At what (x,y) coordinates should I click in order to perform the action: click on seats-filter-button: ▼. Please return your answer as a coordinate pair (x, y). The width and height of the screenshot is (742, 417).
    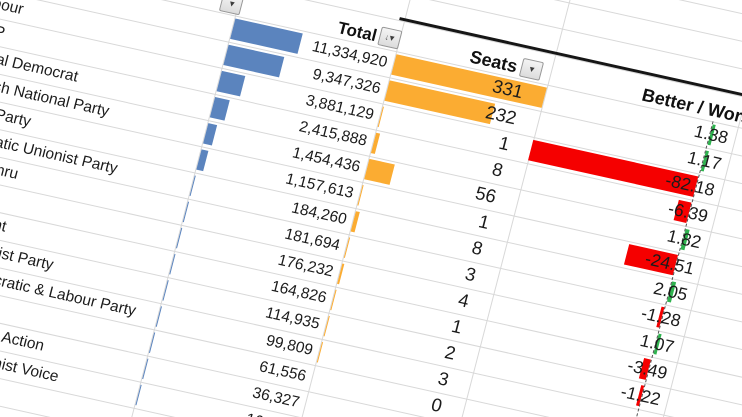
    Looking at the image, I should click on (531, 69).